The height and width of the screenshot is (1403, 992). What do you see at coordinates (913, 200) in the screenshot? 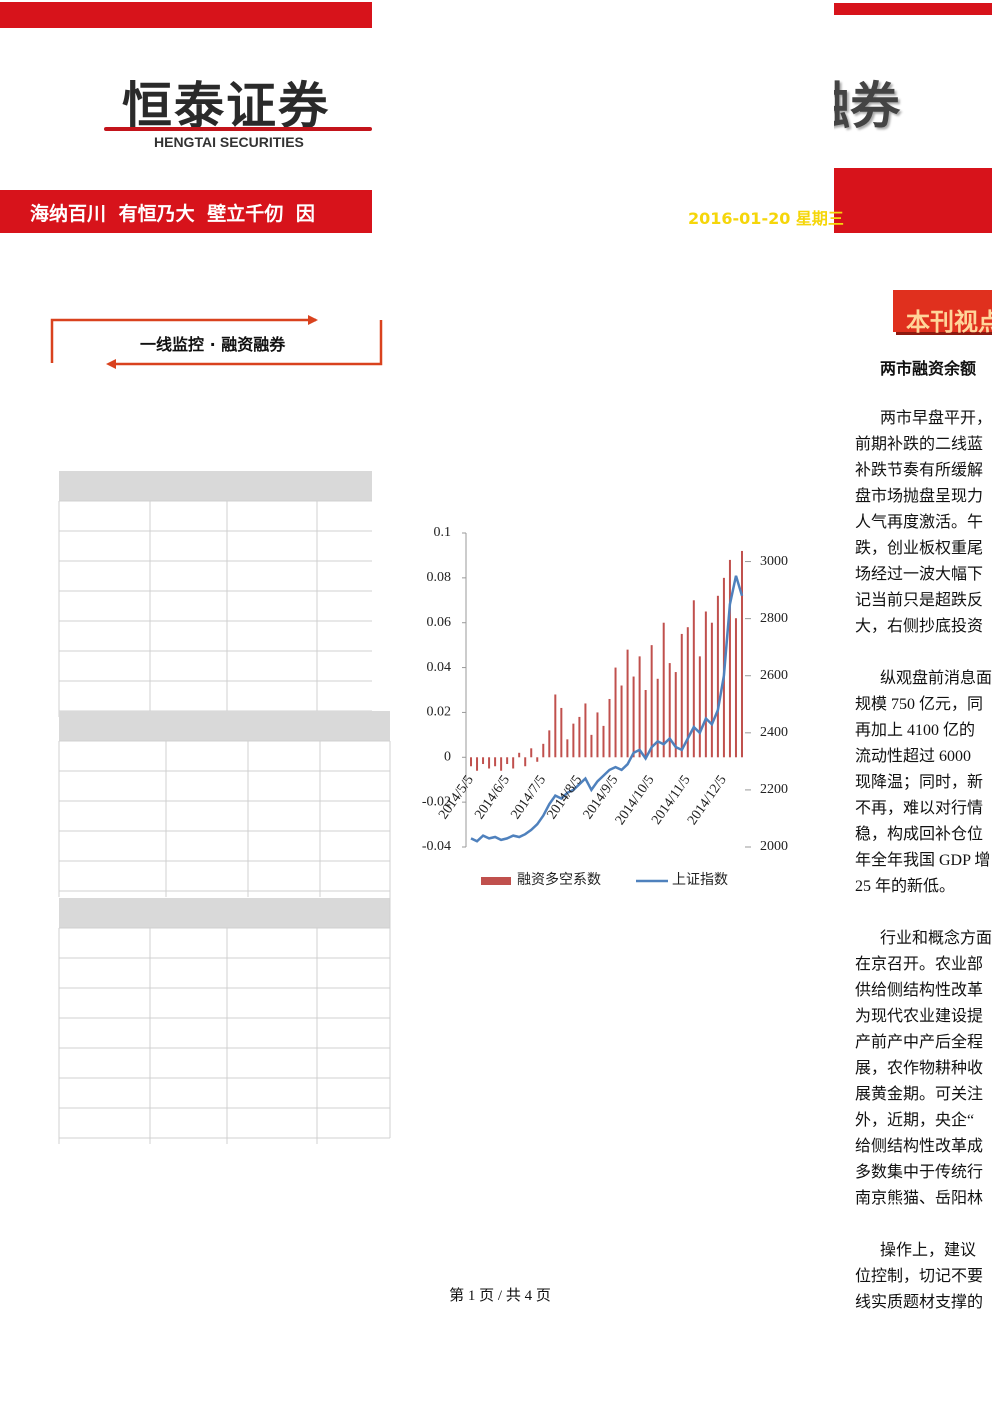
I see `date-band` at bounding box center [913, 200].